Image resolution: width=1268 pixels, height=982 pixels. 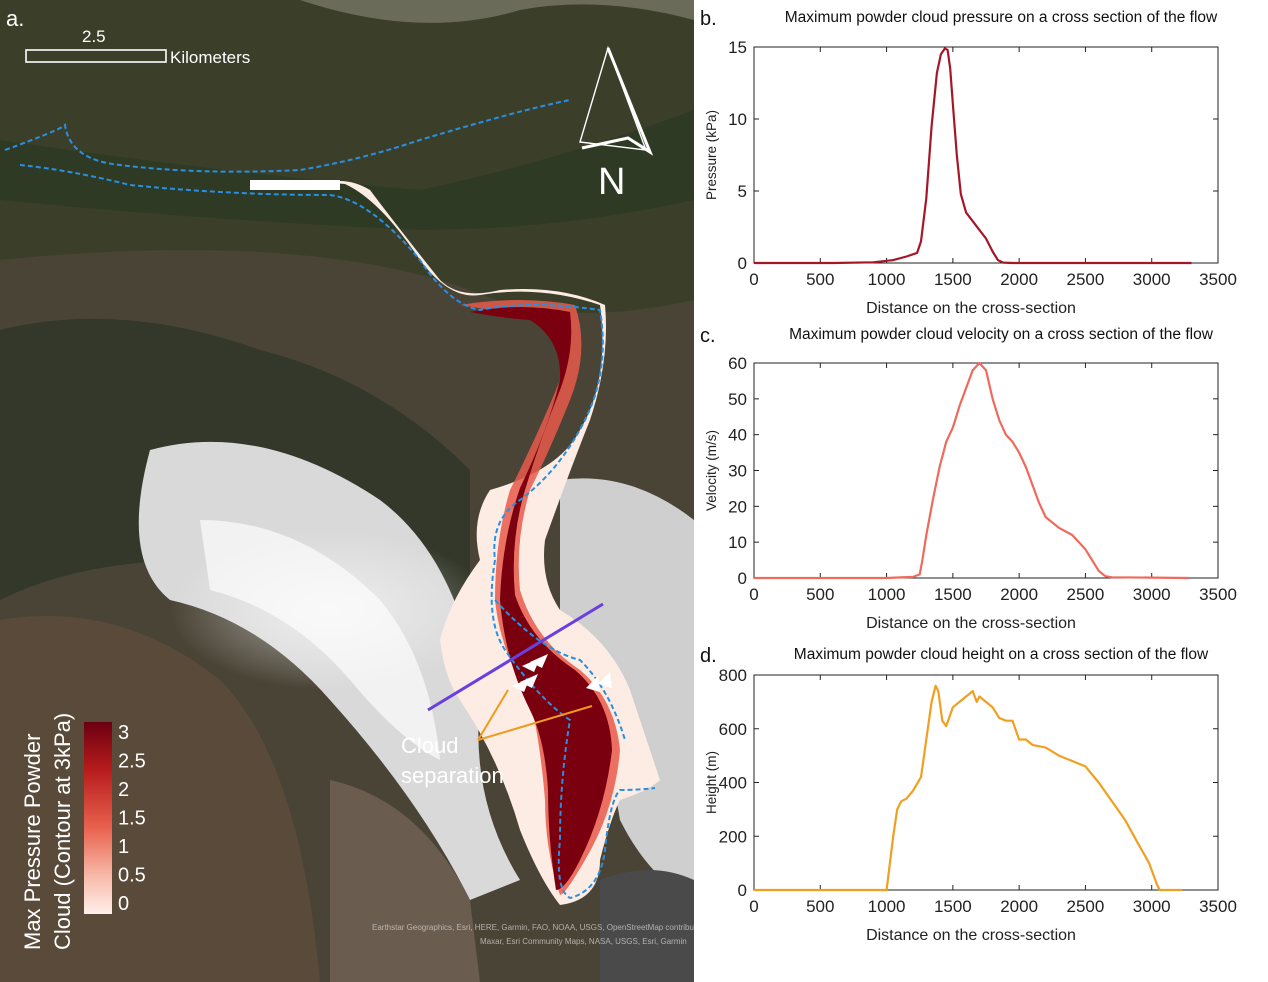 What do you see at coordinates (711, 155) in the screenshot?
I see `y-axis-label: Pressure (kPa)` at bounding box center [711, 155].